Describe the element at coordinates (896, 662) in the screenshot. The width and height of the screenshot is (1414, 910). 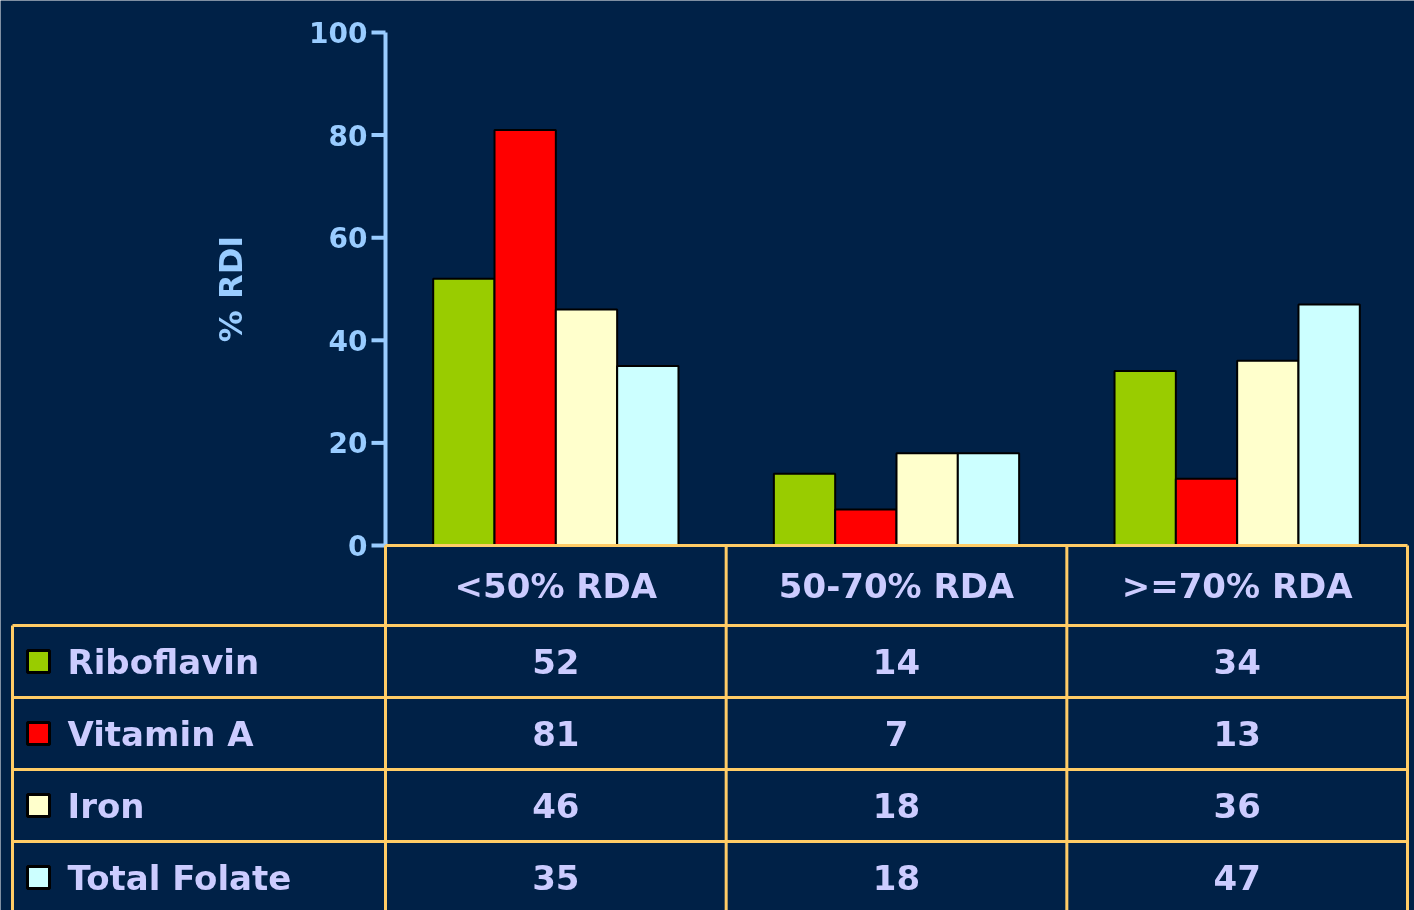
I see `data-label: 14` at that location.